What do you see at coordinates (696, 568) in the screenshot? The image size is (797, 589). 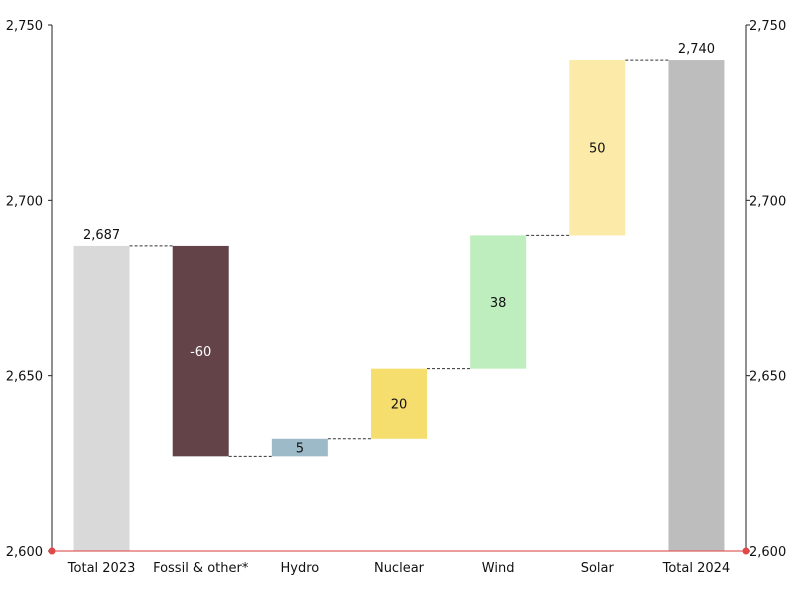 I see `category-label-6: Total 2024` at bounding box center [696, 568].